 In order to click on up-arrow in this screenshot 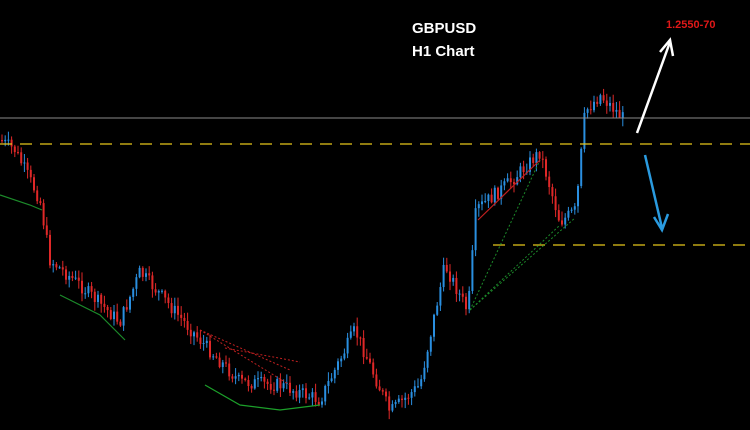, I will do `click(655, 85)`.